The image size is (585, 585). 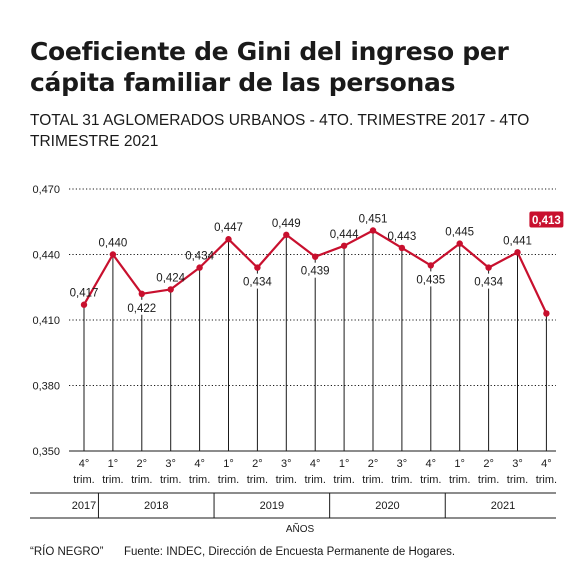 What do you see at coordinates (387, 506) in the screenshot?
I see `year-label: 2020` at bounding box center [387, 506].